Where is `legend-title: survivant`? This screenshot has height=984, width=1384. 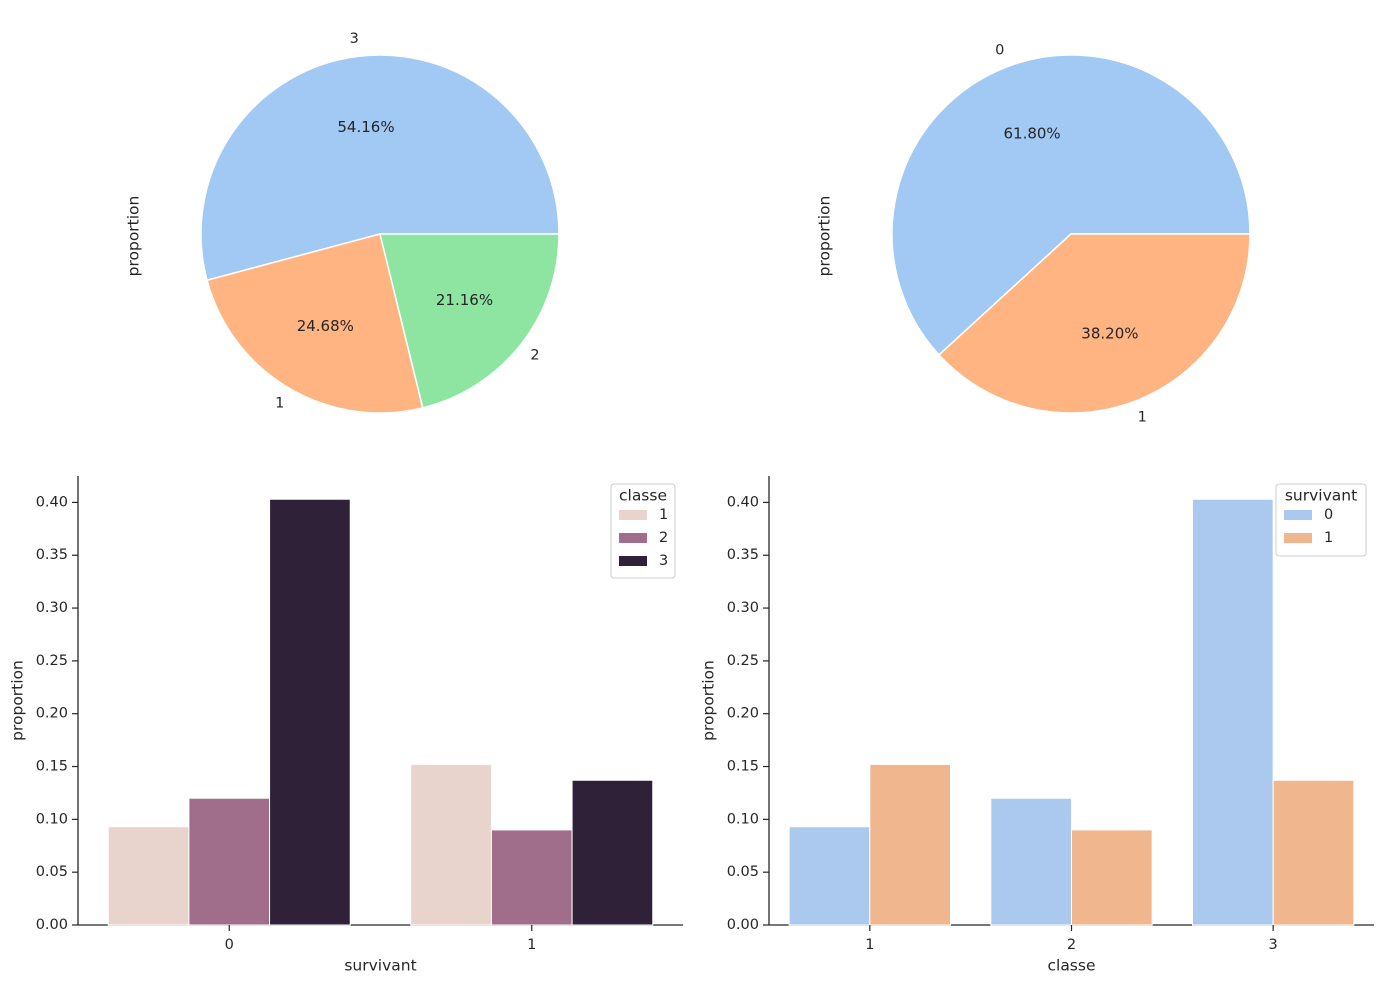 legend-title: survivant is located at coordinates (1321, 496).